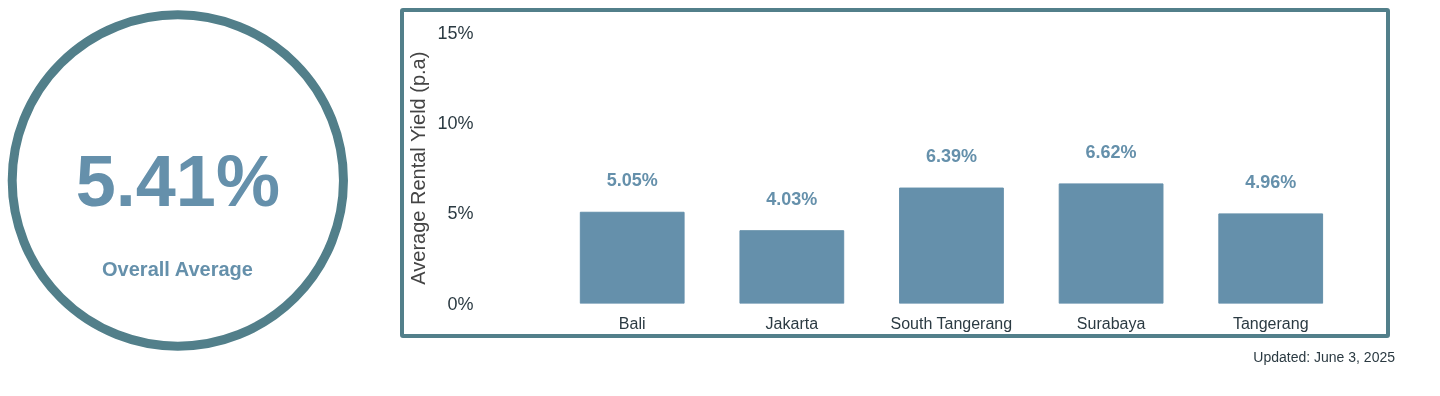  Describe the element at coordinates (460, 303) in the screenshot. I see `y-tick-label: 0%` at that location.